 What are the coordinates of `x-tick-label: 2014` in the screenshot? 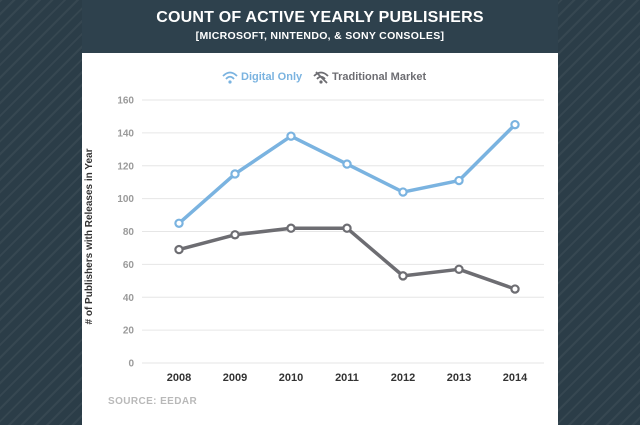 It's located at (515, 378).